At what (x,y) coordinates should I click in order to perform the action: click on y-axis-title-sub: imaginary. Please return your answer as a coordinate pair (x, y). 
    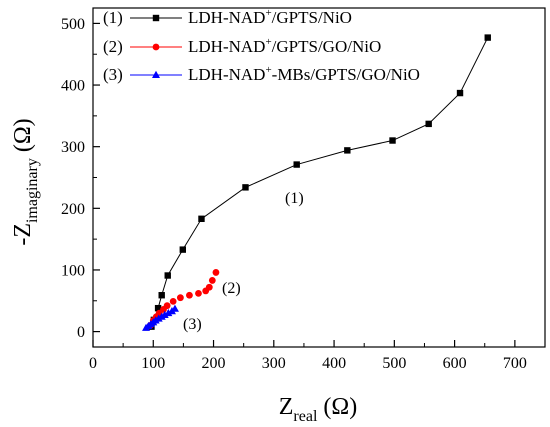
    Looking at the image, I should click on (32, 190).